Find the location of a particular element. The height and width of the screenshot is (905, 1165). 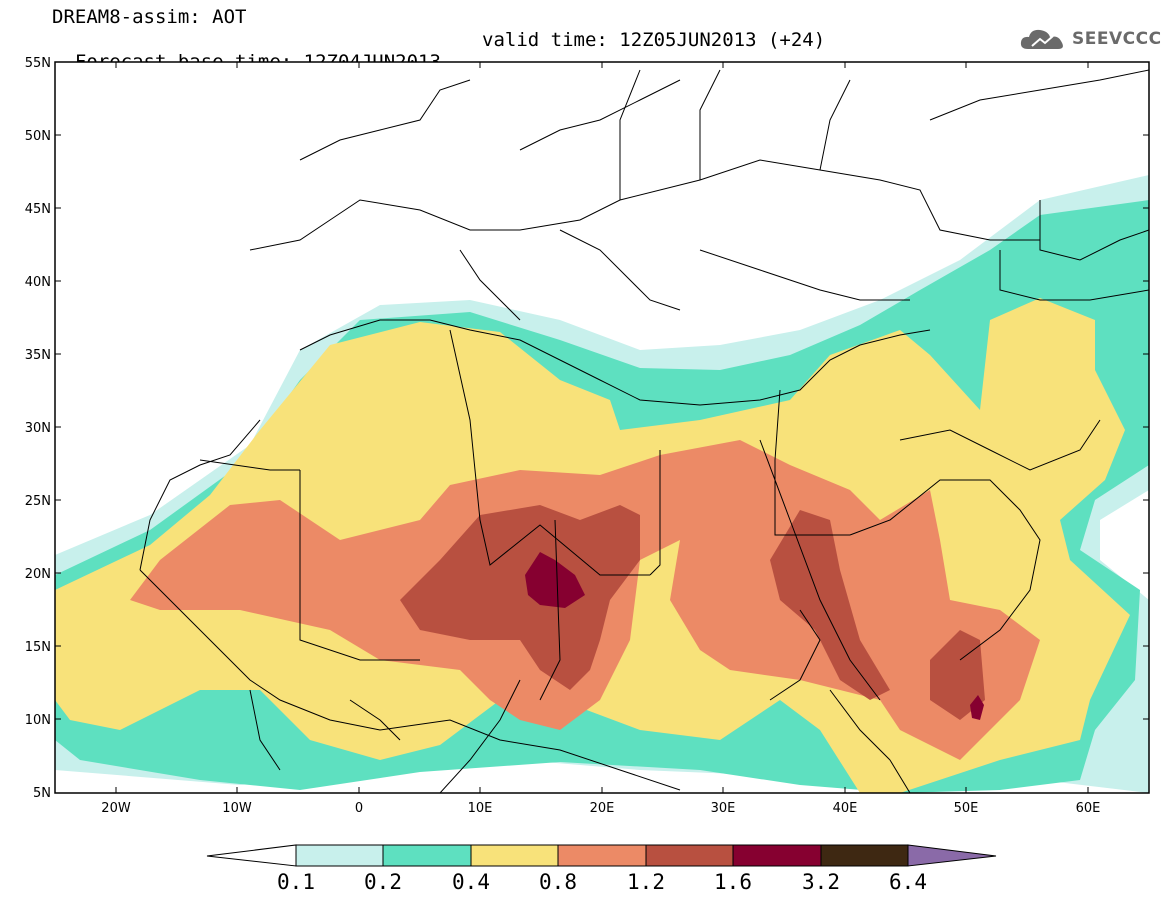

lat-label: 40N is located at coordinates (38, 282).